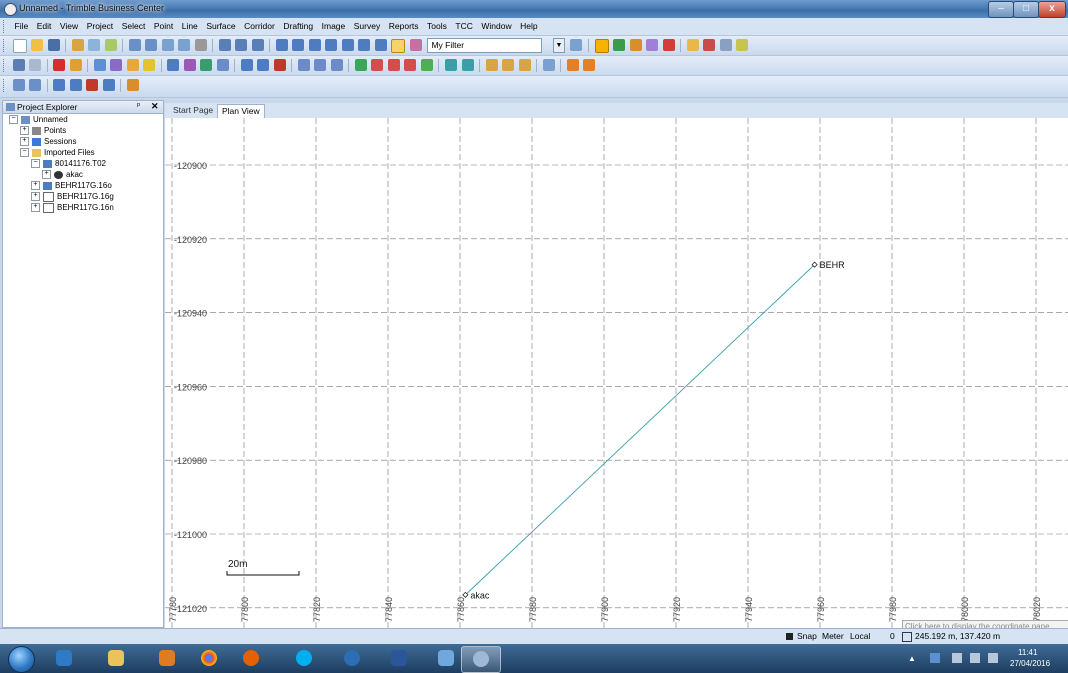 The image size is (1068, 673). I want to click on menu-tcc: TCC, so click(464, 26).